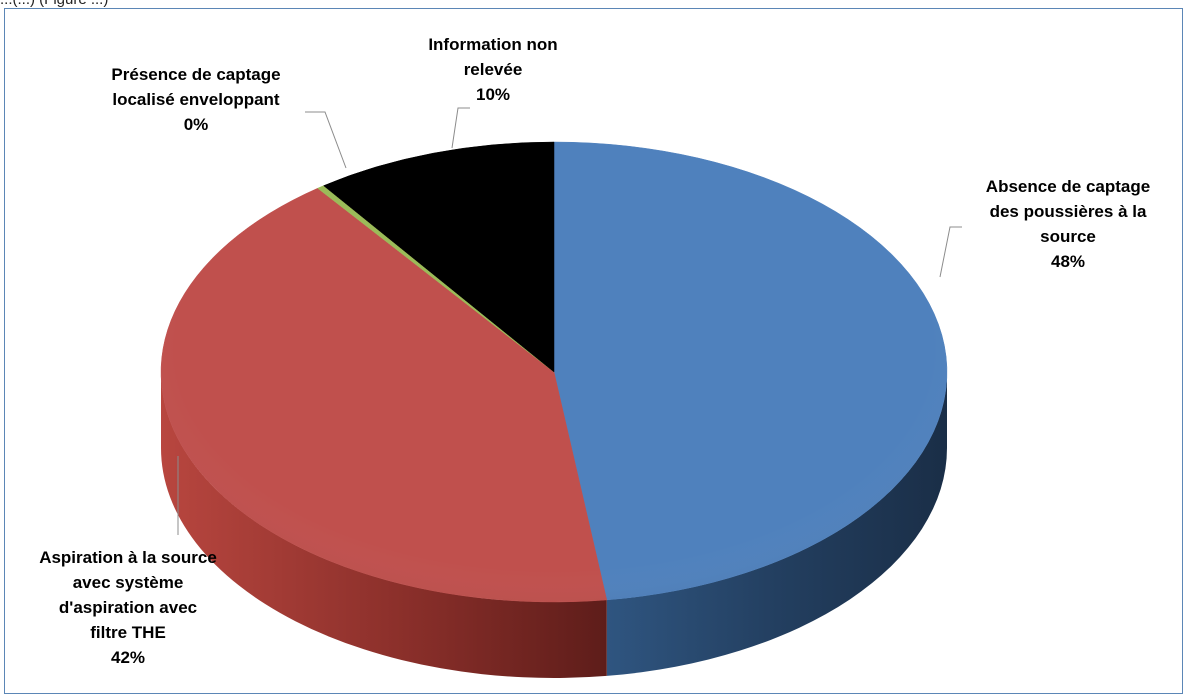  Describe the element at coordinates (128, 582) in the screenshot. I see `slice-category-label-1: avec système` at that location.